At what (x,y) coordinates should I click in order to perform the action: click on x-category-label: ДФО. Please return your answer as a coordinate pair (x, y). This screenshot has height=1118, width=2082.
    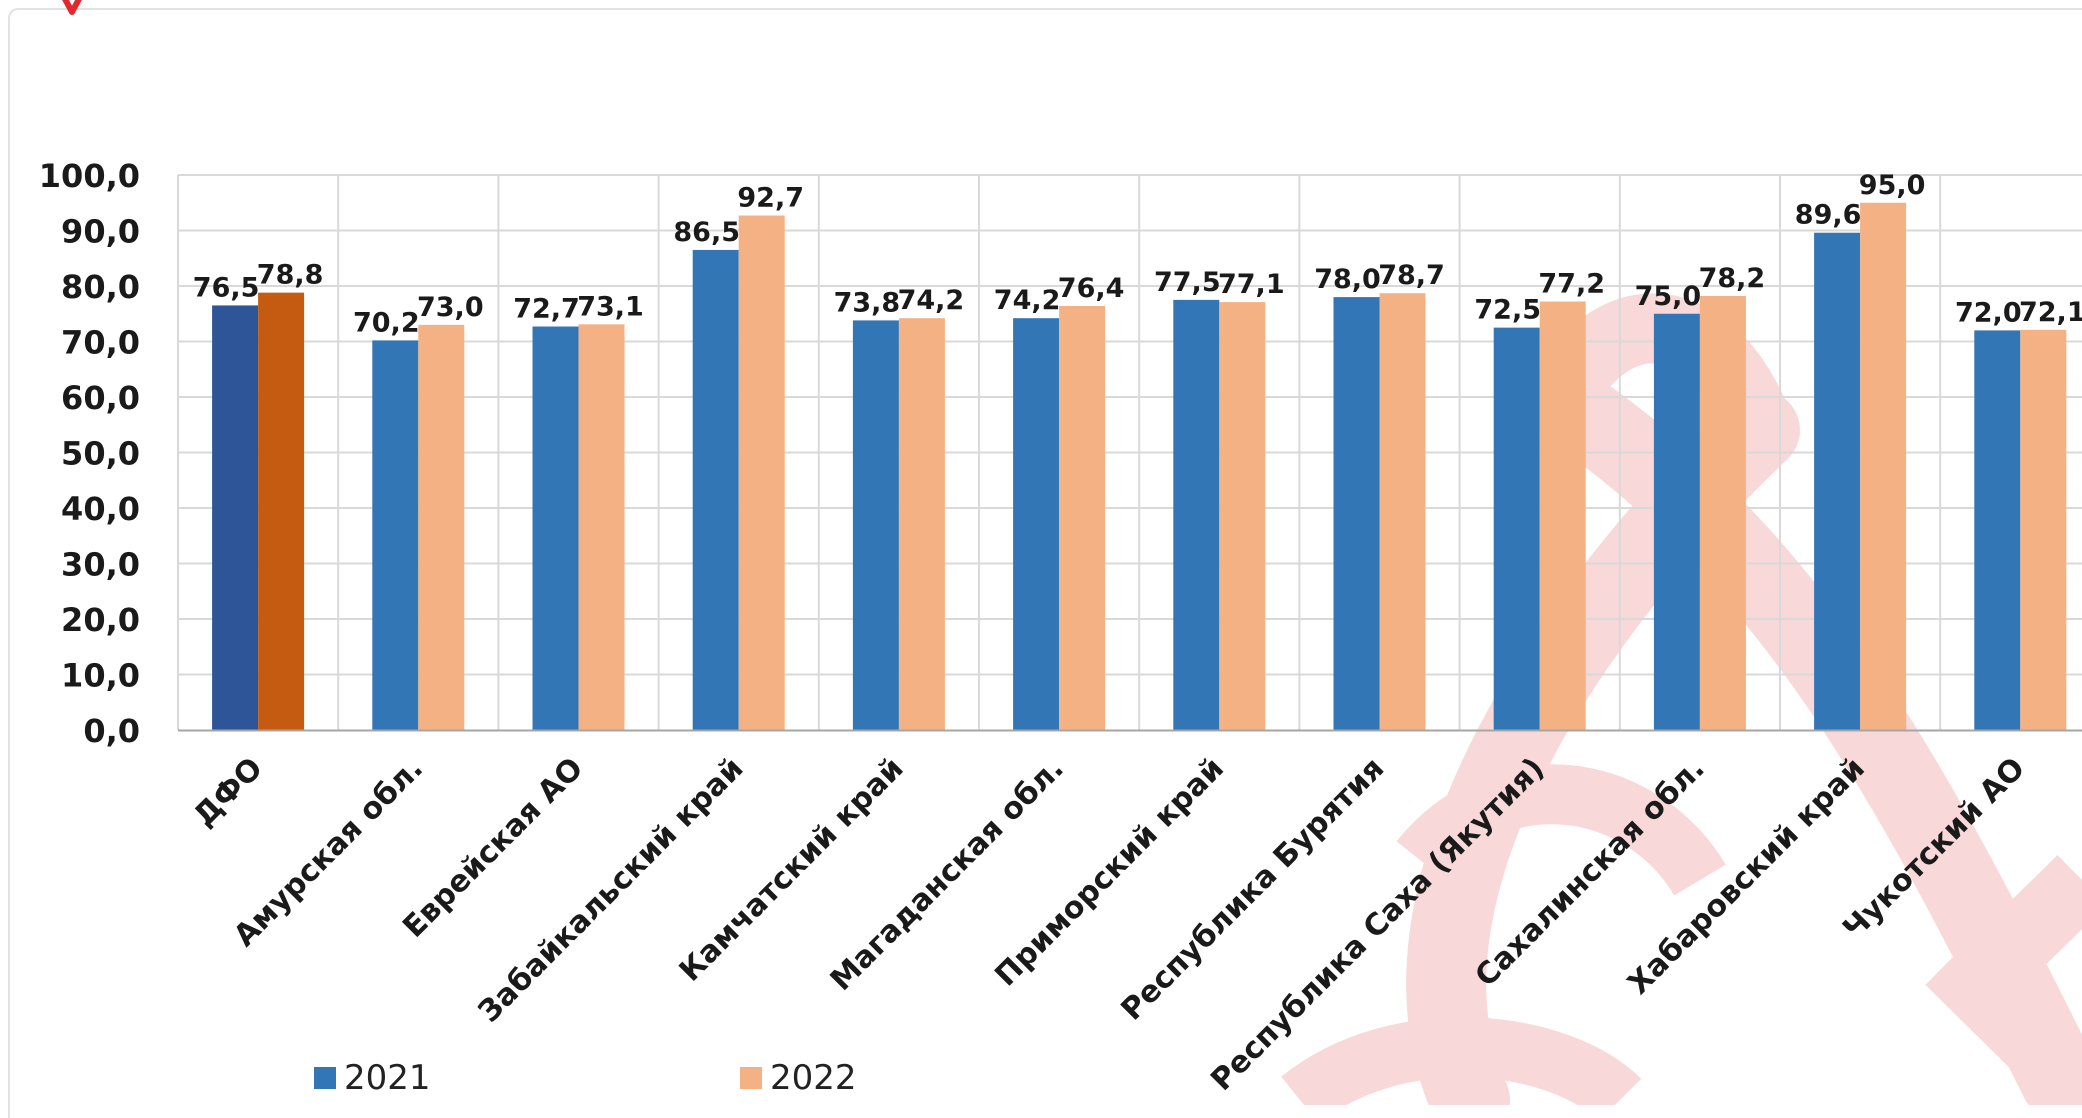
    Looking at the image, I should click on (228, 792).